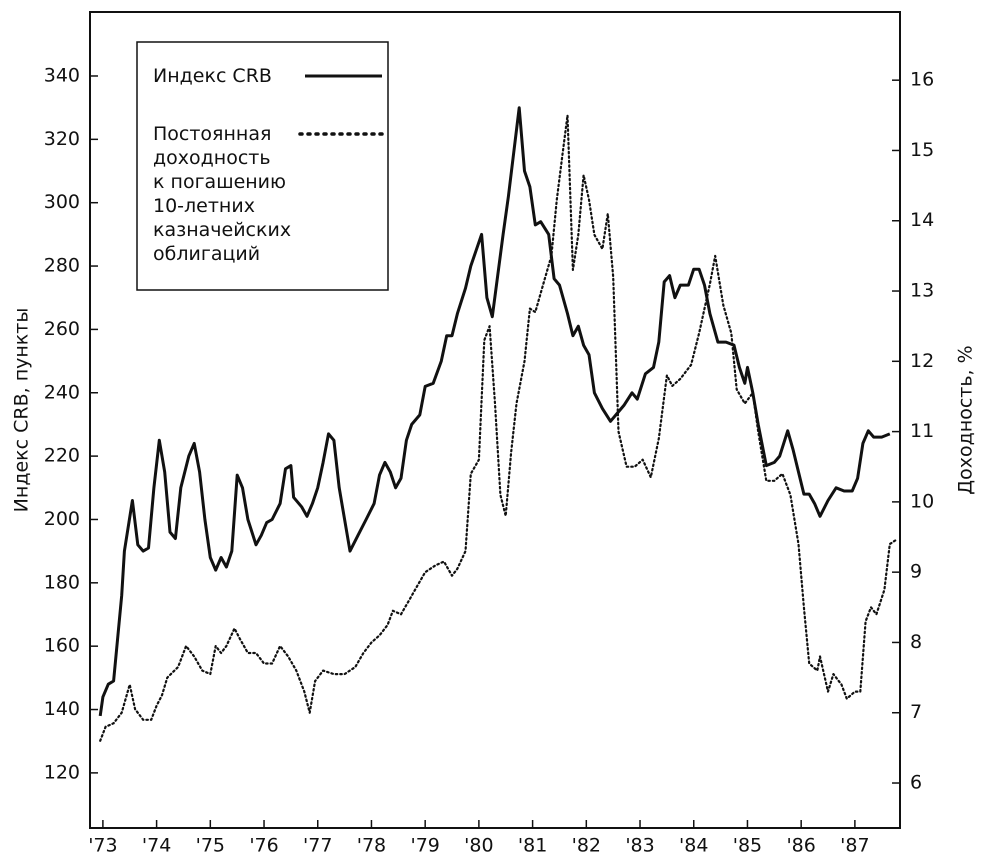 The width and height of the screenshot is (982, 858). I want to click on x-tick-label: '84, so click(693, 846).